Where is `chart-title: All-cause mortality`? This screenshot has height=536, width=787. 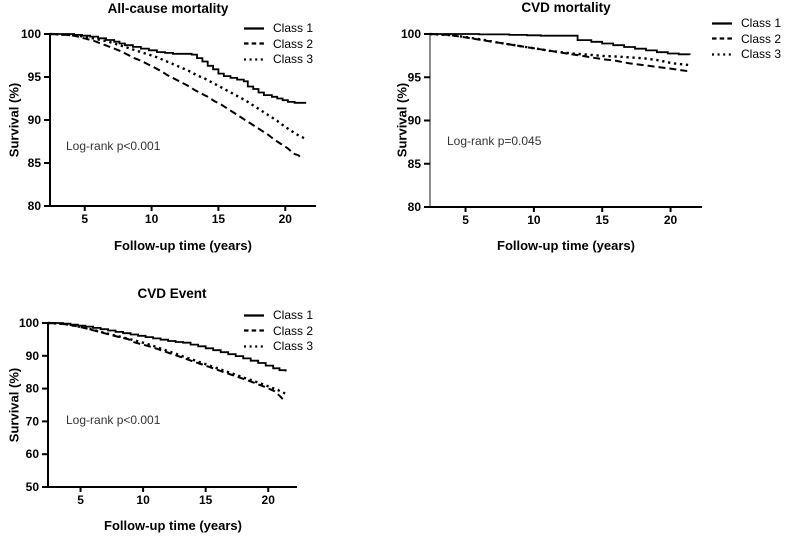
chart-title: All-cause mortality is located at coordinates (168, 8).